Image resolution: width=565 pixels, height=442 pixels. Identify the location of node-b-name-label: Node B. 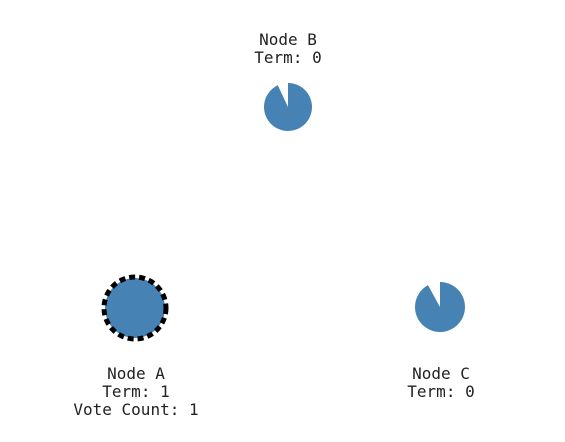
(288, 39).